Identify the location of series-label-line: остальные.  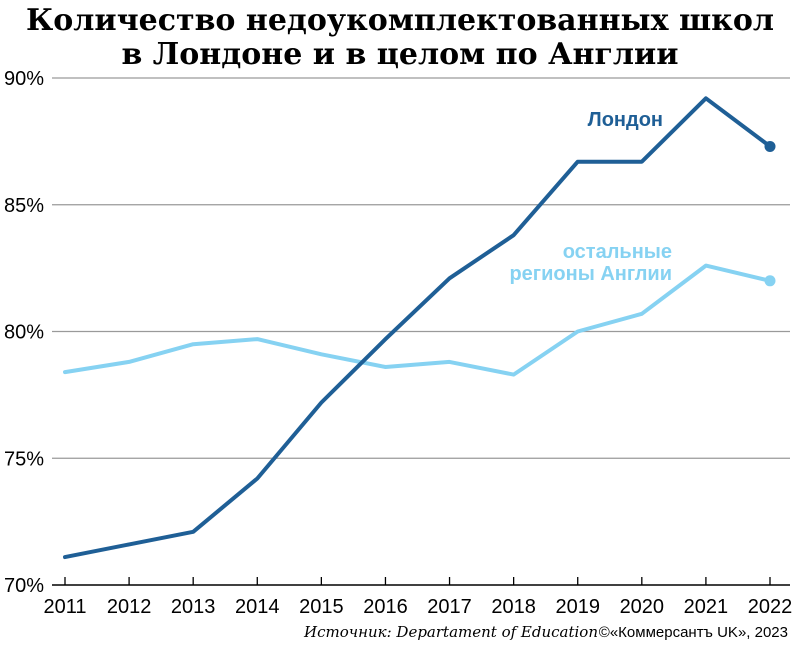
(617, 252).